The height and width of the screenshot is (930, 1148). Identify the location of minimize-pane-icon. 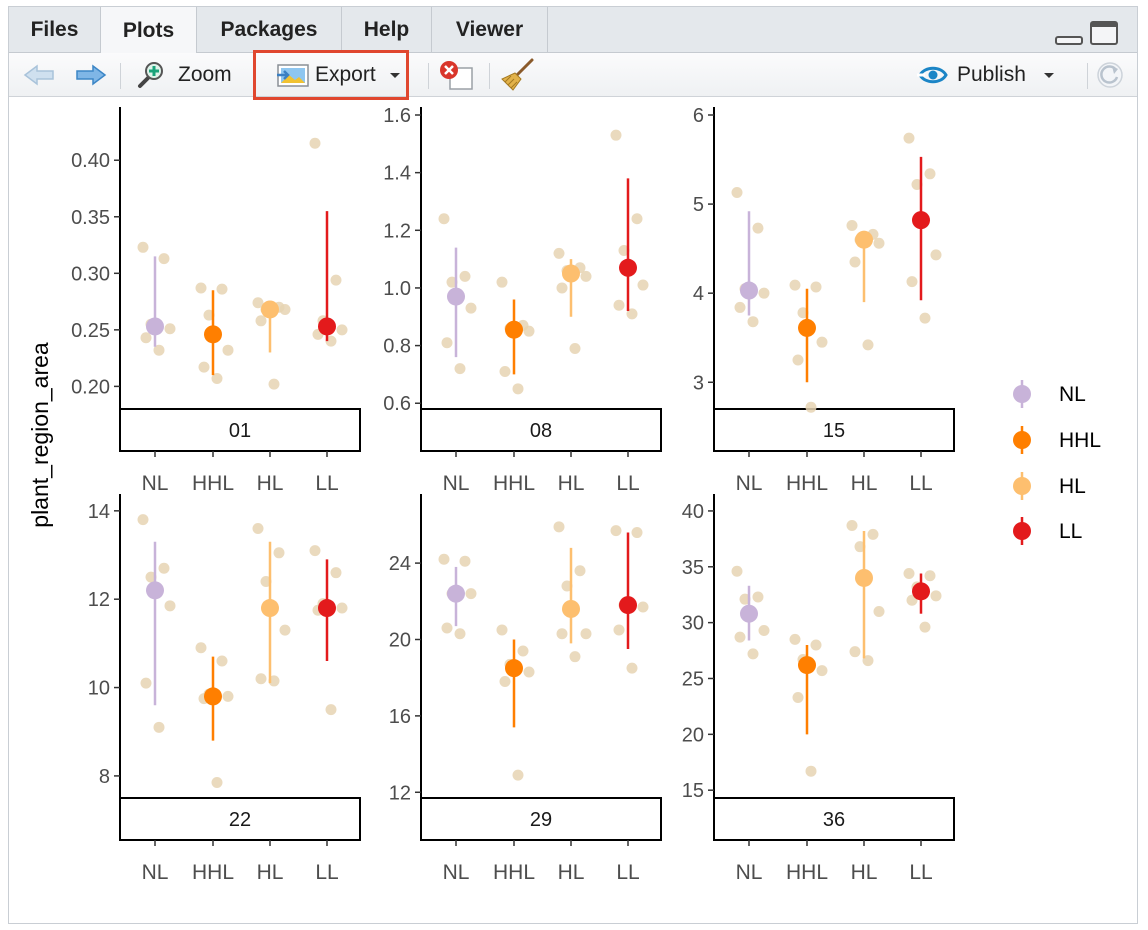
(1069, 35).